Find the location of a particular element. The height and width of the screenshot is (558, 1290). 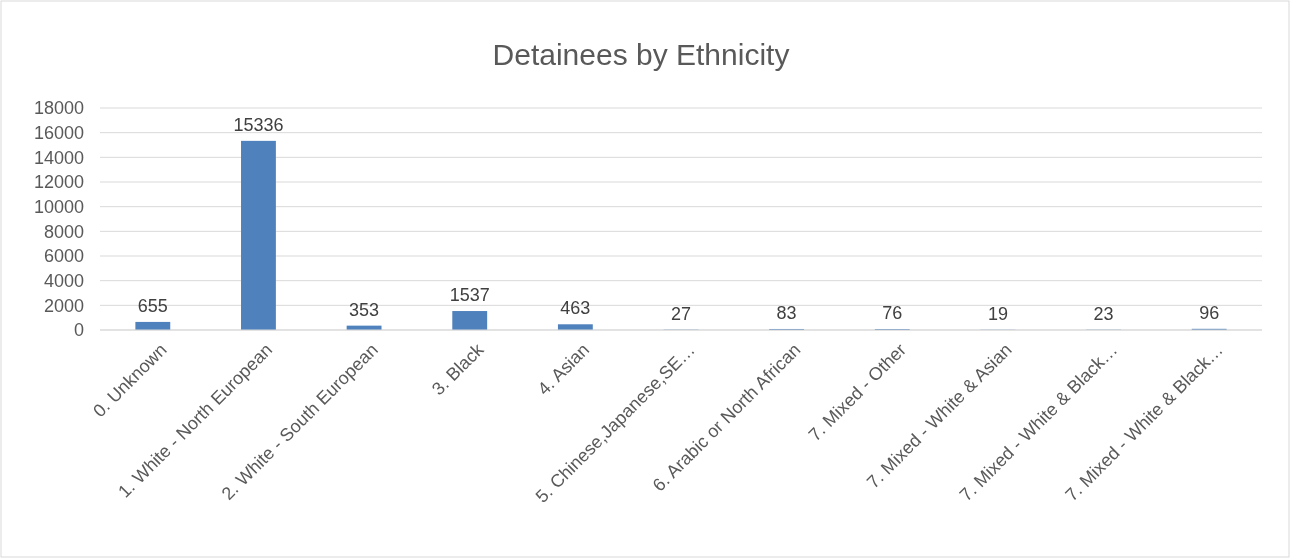

data-label: 655 is located at coordinates (152, 305).